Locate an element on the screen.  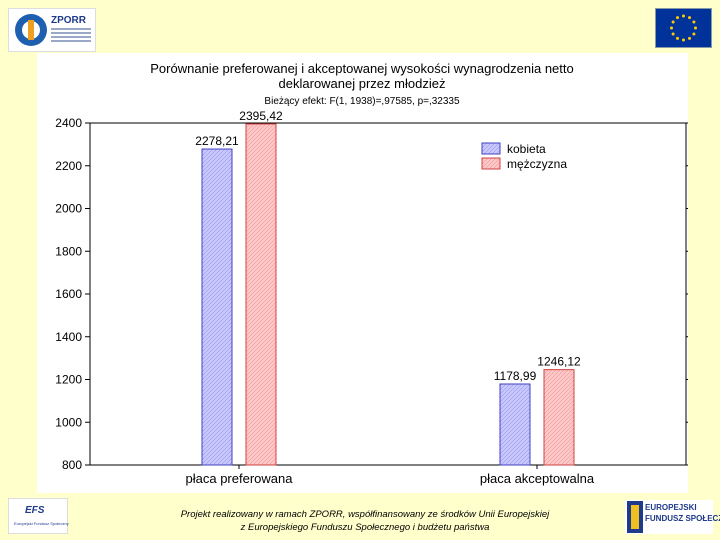
zporr-emblem-icon is located at coordinates (31, 30).